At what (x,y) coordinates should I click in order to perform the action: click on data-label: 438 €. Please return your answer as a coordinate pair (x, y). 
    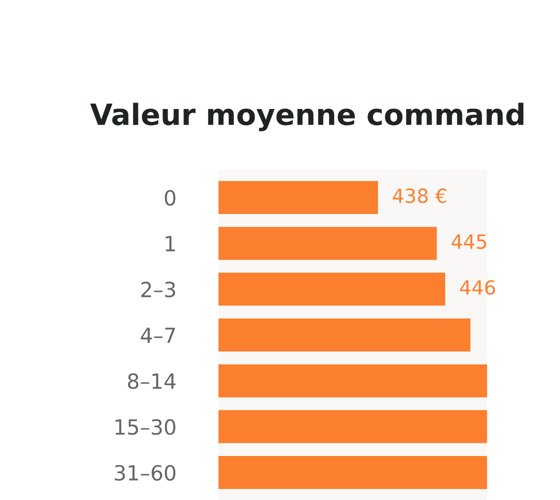
    Looking at the image, I should click on (419, 196).